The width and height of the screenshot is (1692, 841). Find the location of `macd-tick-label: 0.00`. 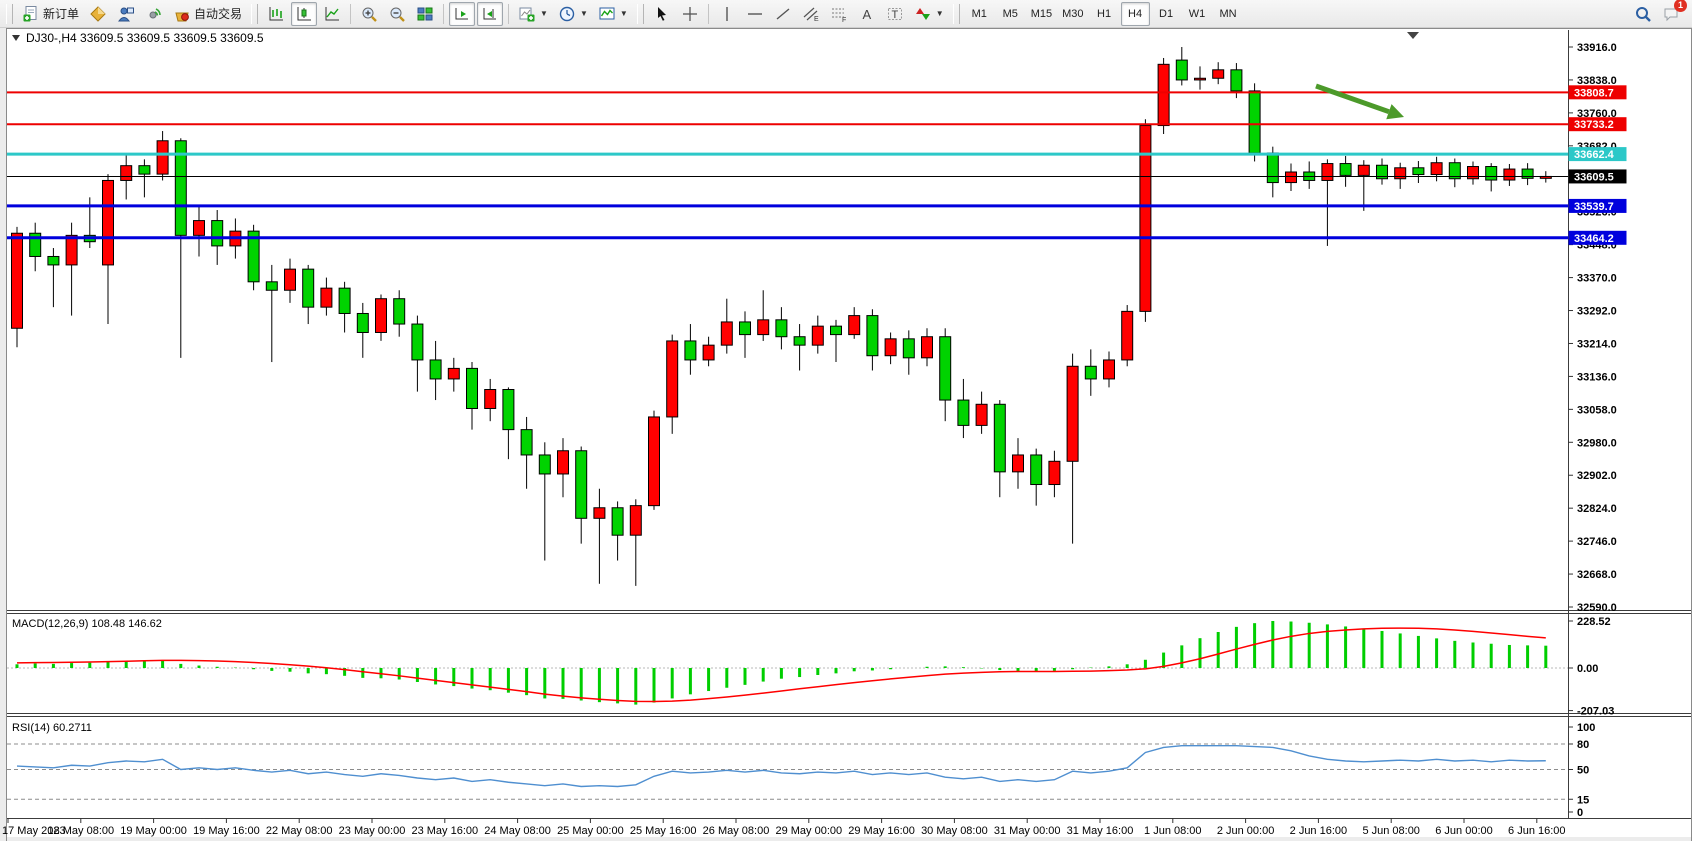

macd-tick-label: 0.00 is located at coordinates (1587, 669).